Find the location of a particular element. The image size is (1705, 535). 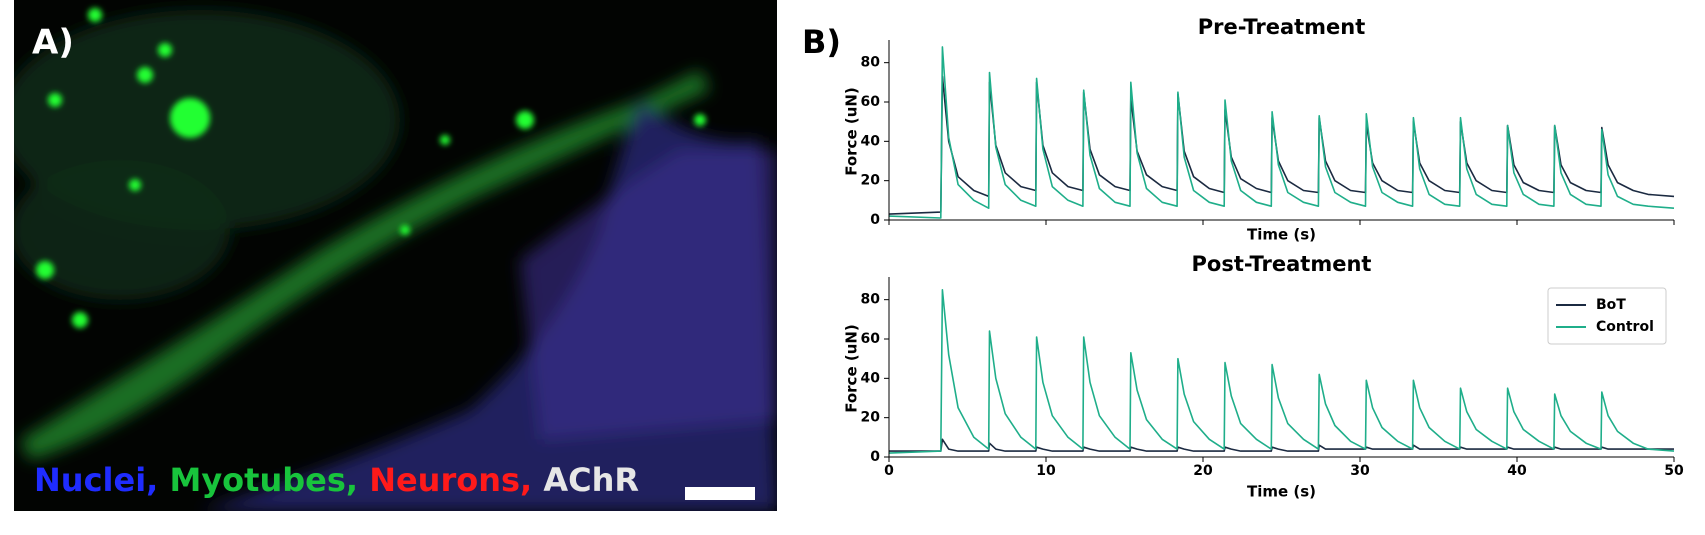

chart-title: Post-Treatment is located at coordinates (1282, 264).